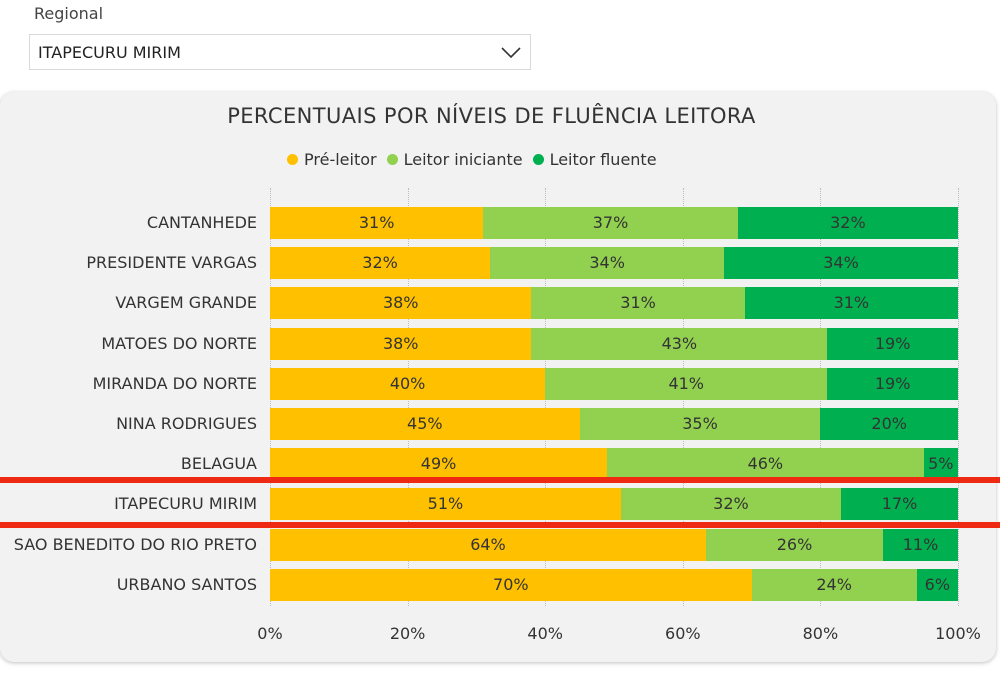 The image size is (1000, 679). Describe the element at coordinates (545, 633) in the screenshot. I see `x-tick-label: 40%` at that location.